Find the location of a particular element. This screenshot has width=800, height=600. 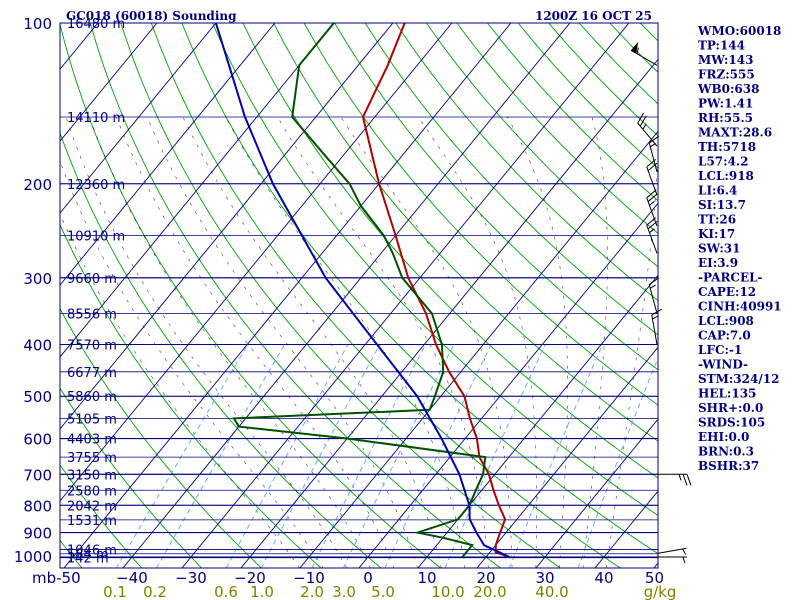

pressure-tick-label: 800 is located at coordinates (37, 506).